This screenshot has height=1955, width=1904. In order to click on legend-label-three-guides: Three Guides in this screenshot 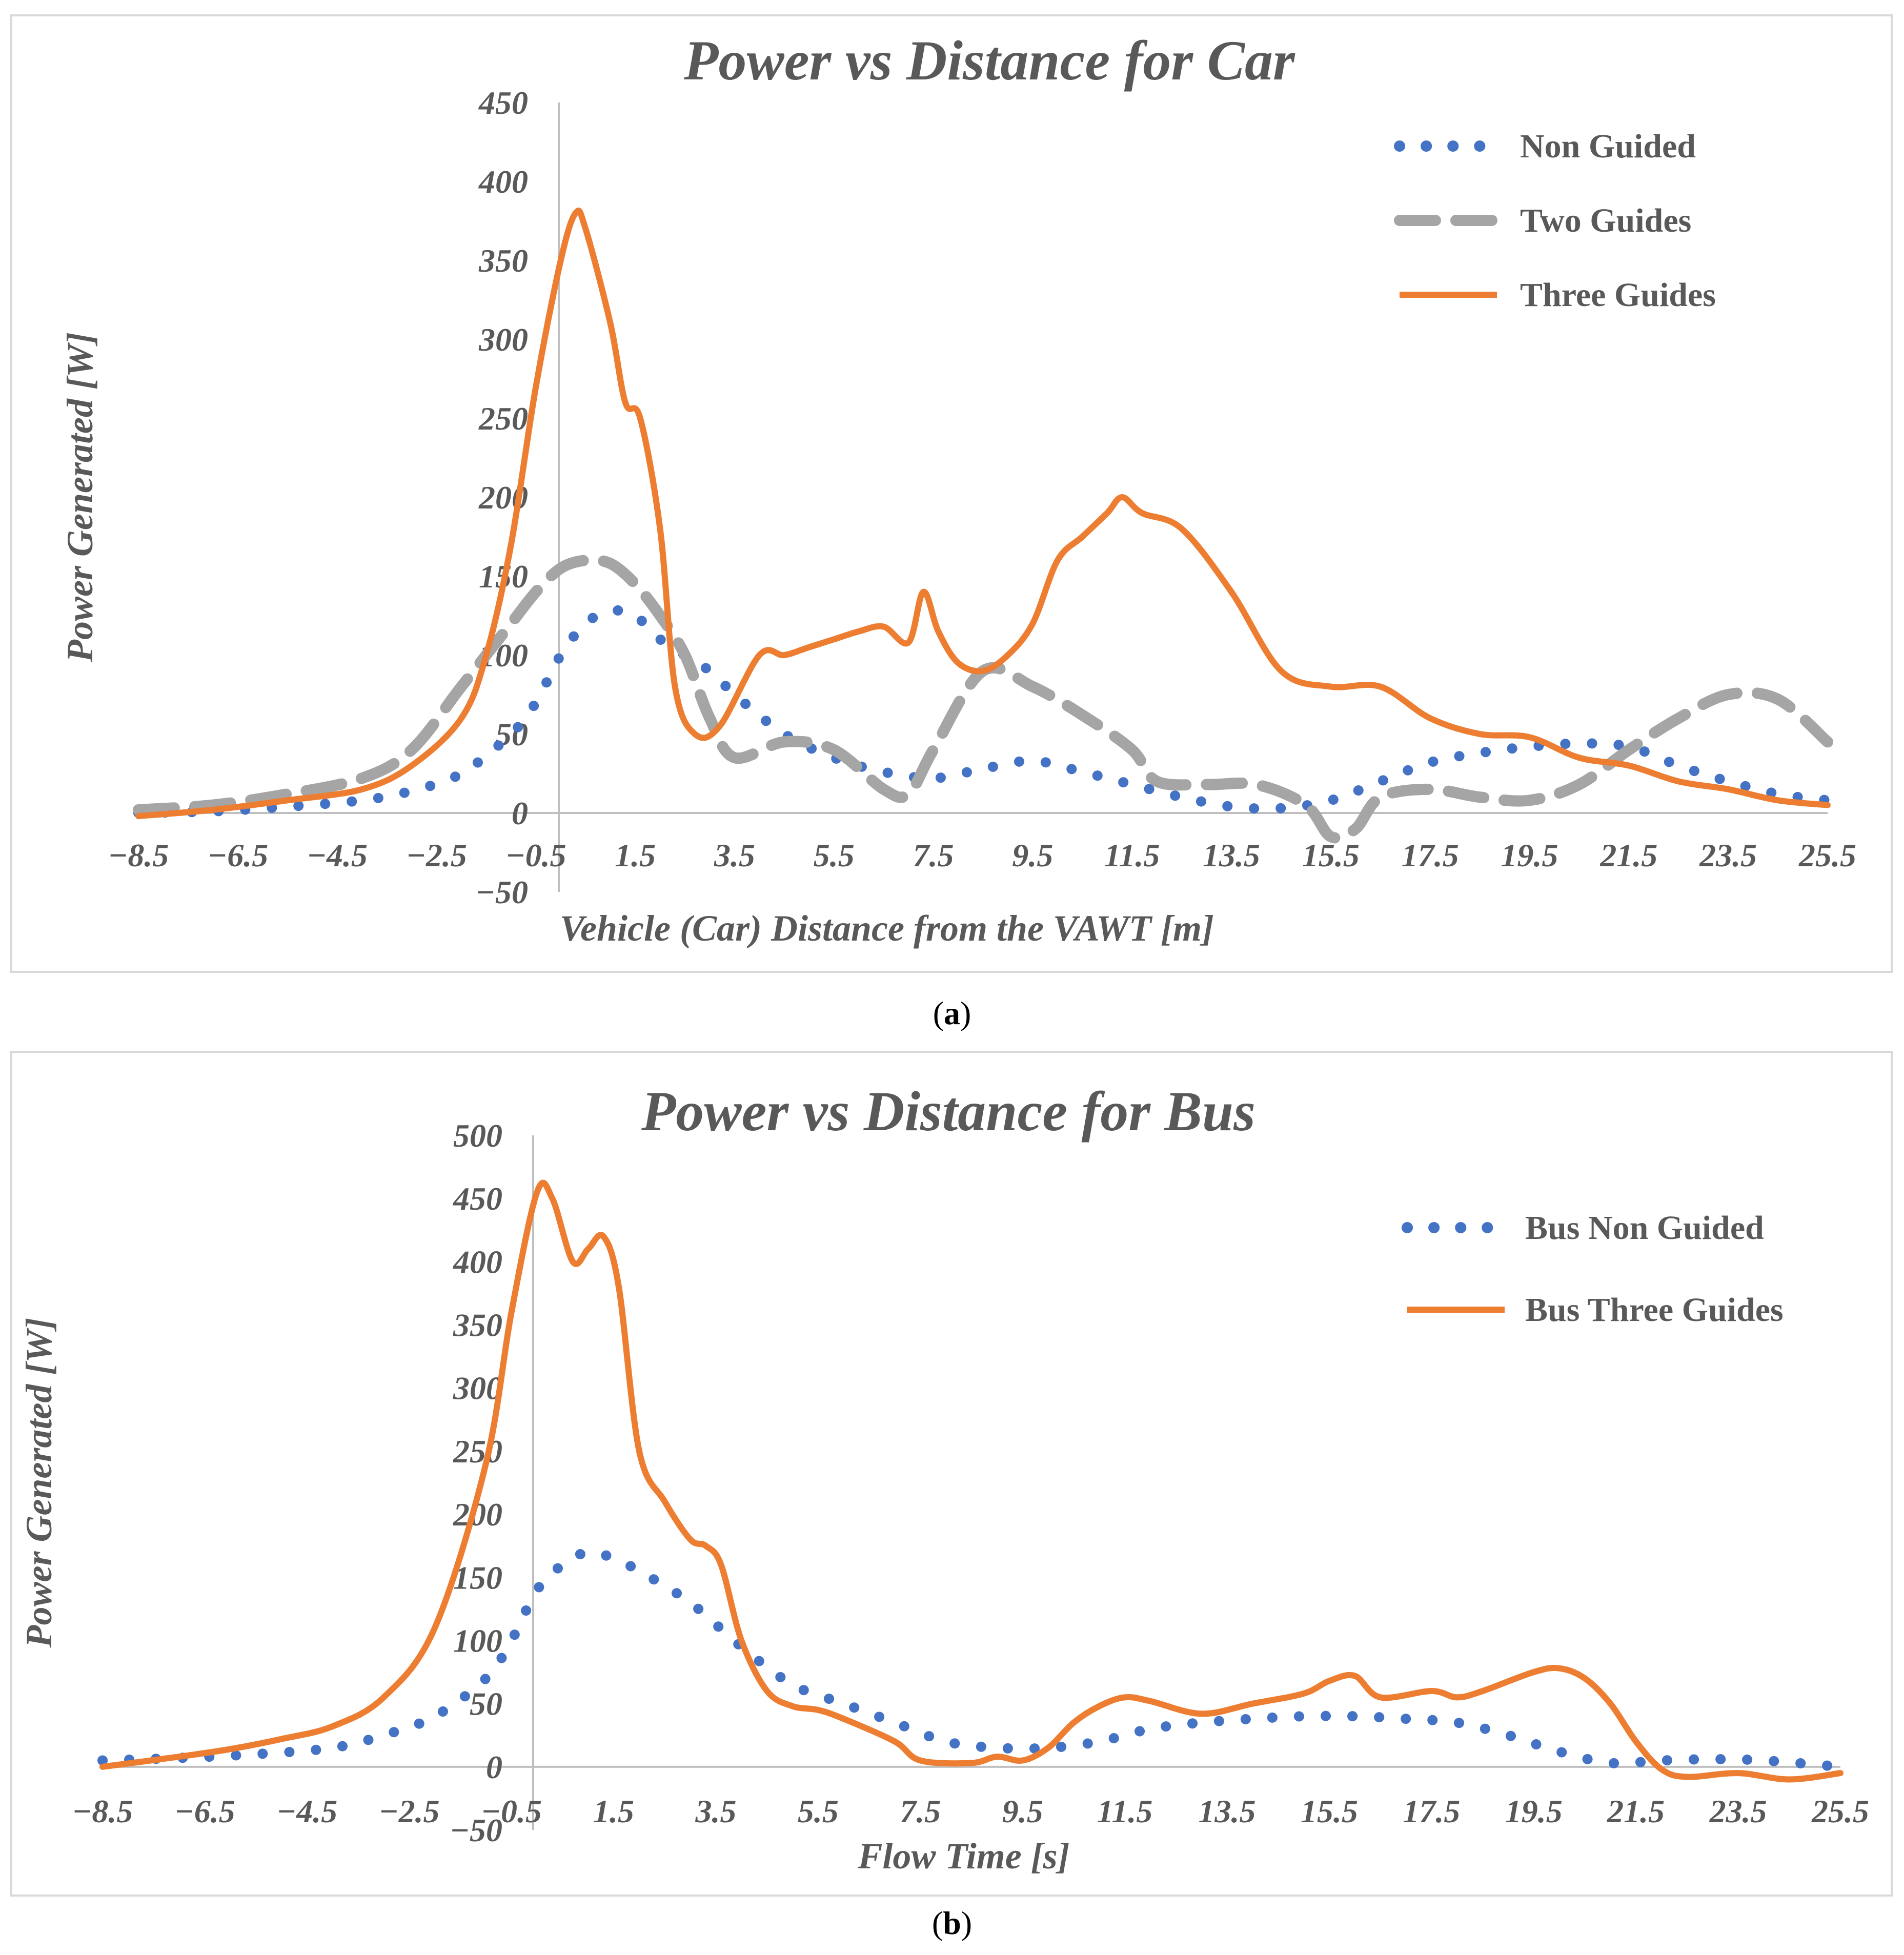, I will do `click(1618, 295)`.